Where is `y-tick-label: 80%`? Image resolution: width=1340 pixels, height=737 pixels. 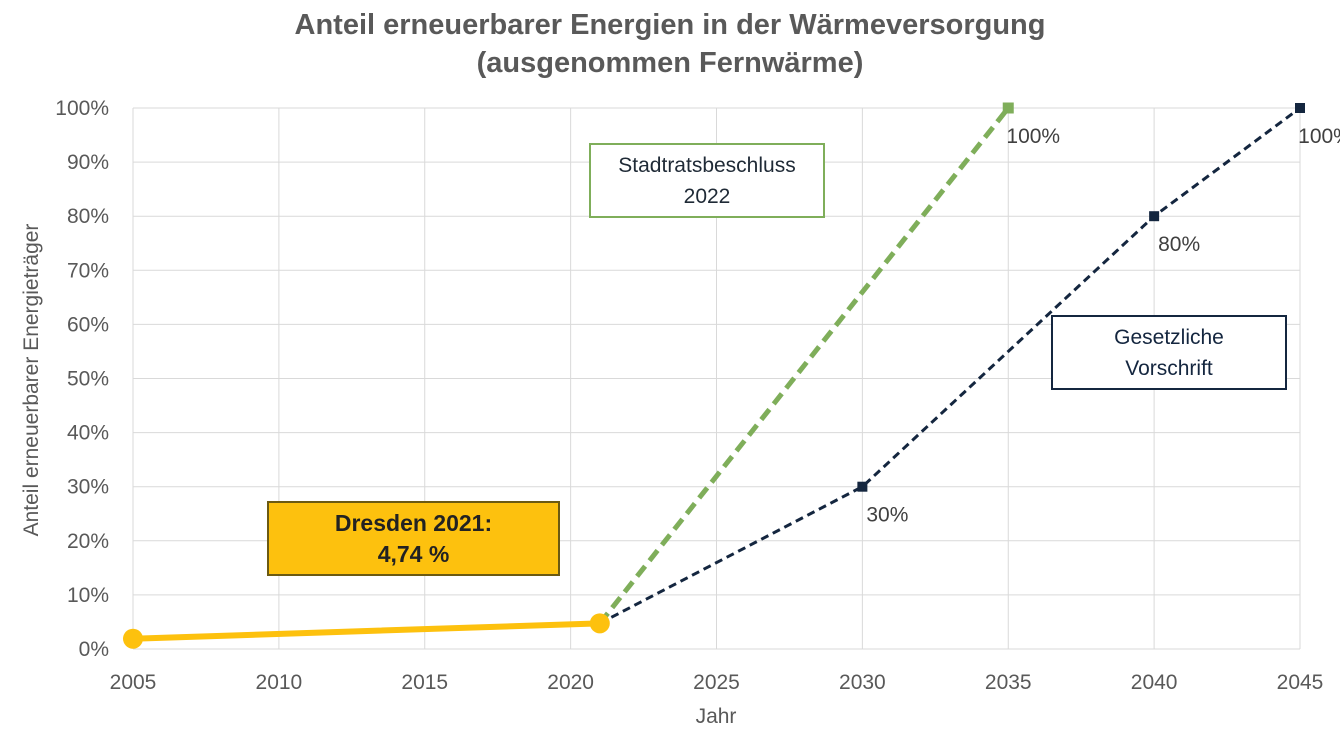
y-tick-label: 80% is located at coordinates (88, 216).